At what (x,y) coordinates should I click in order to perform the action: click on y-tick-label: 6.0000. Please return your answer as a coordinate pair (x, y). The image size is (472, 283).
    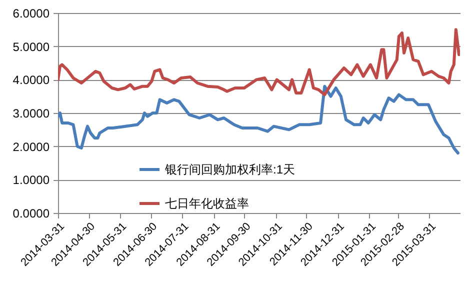
    Looking at the image, I should click on (31, 13).